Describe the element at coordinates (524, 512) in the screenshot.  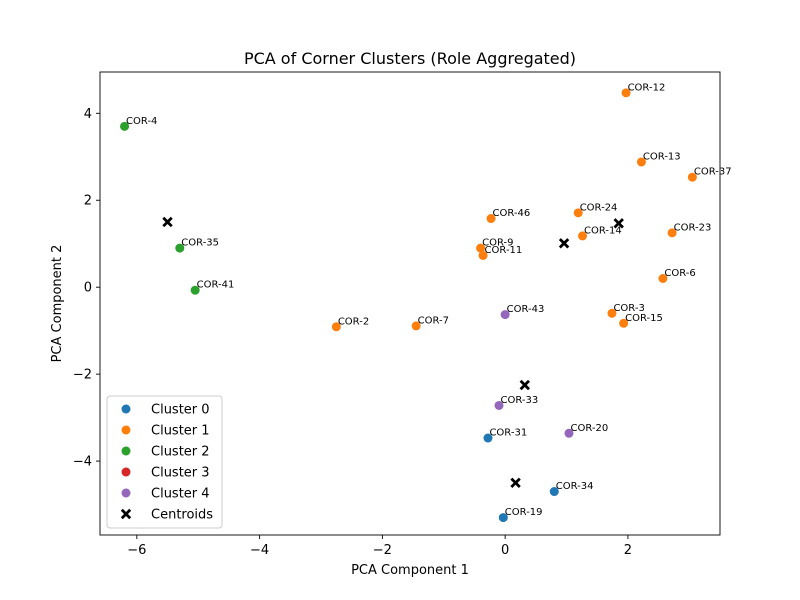
I see `point-label: COR-19` at that location.